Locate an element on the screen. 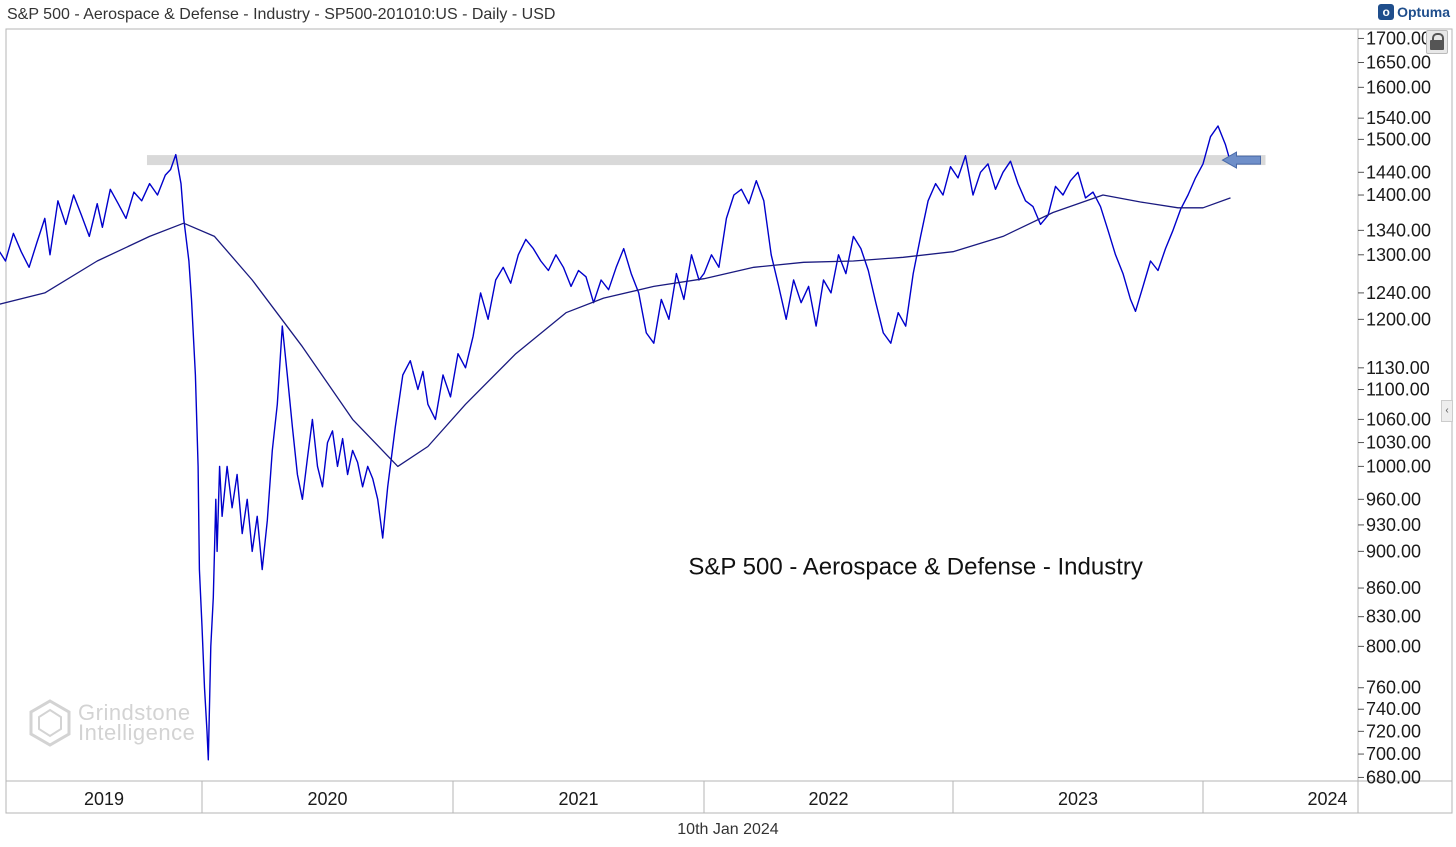 The image size is (1456, 847). watermark: Grindstone Intelligence is located at coordinates (111, 723).